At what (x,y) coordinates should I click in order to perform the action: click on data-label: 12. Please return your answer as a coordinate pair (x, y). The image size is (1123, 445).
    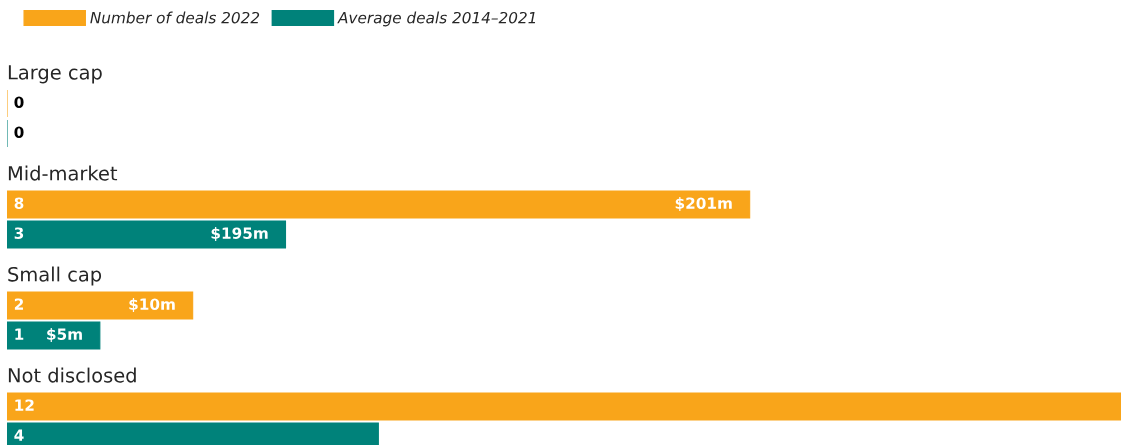
    Looking at the image, I should click on (24, 405).